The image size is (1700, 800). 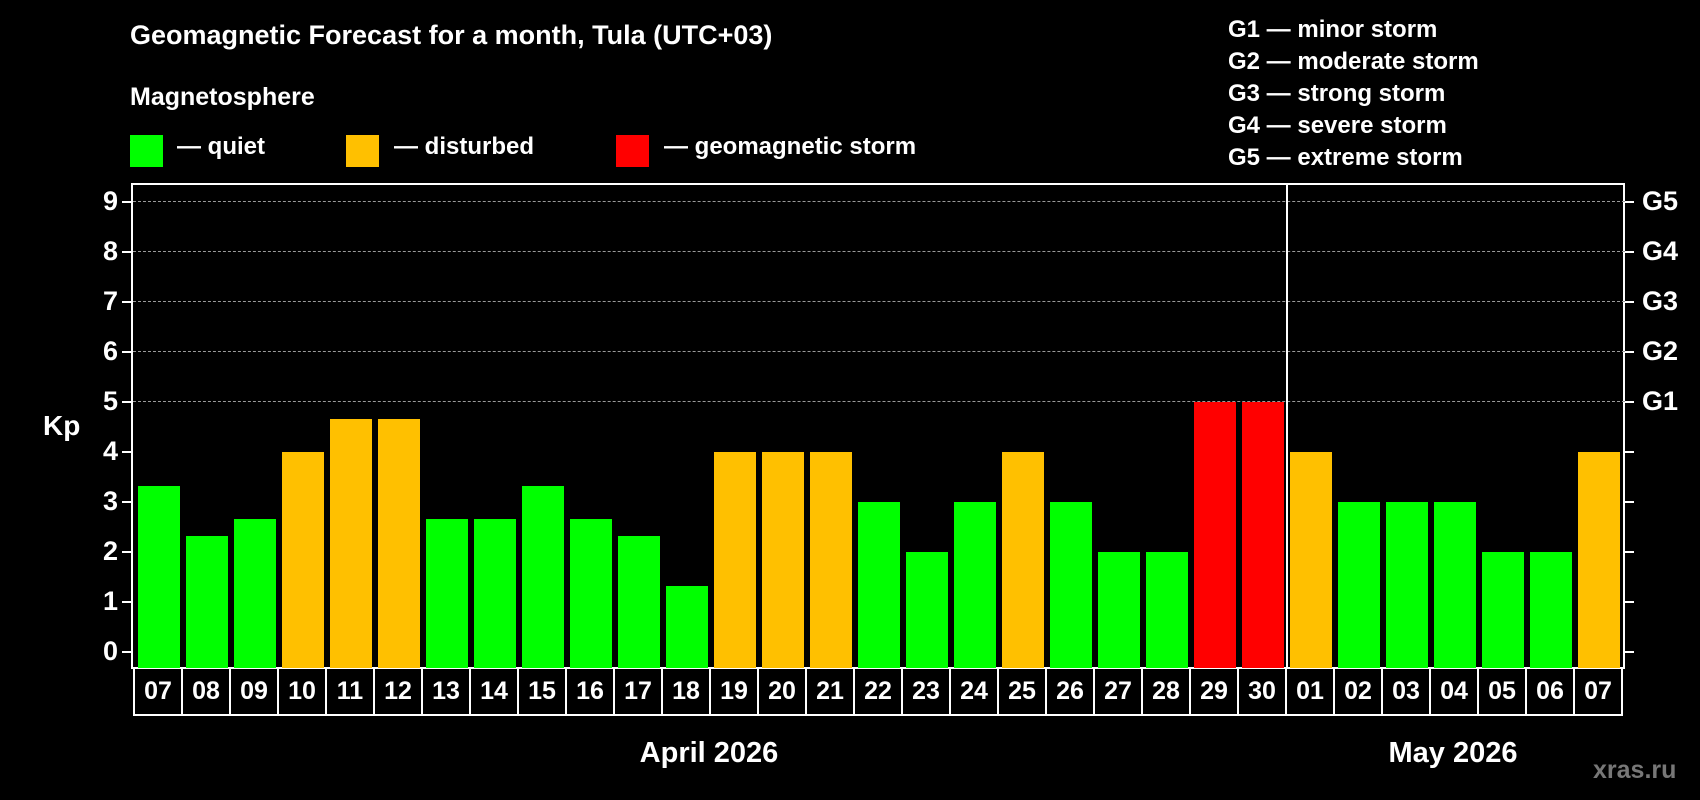 I want to click on y-tick-label: 6, so click(x=110, y=351).